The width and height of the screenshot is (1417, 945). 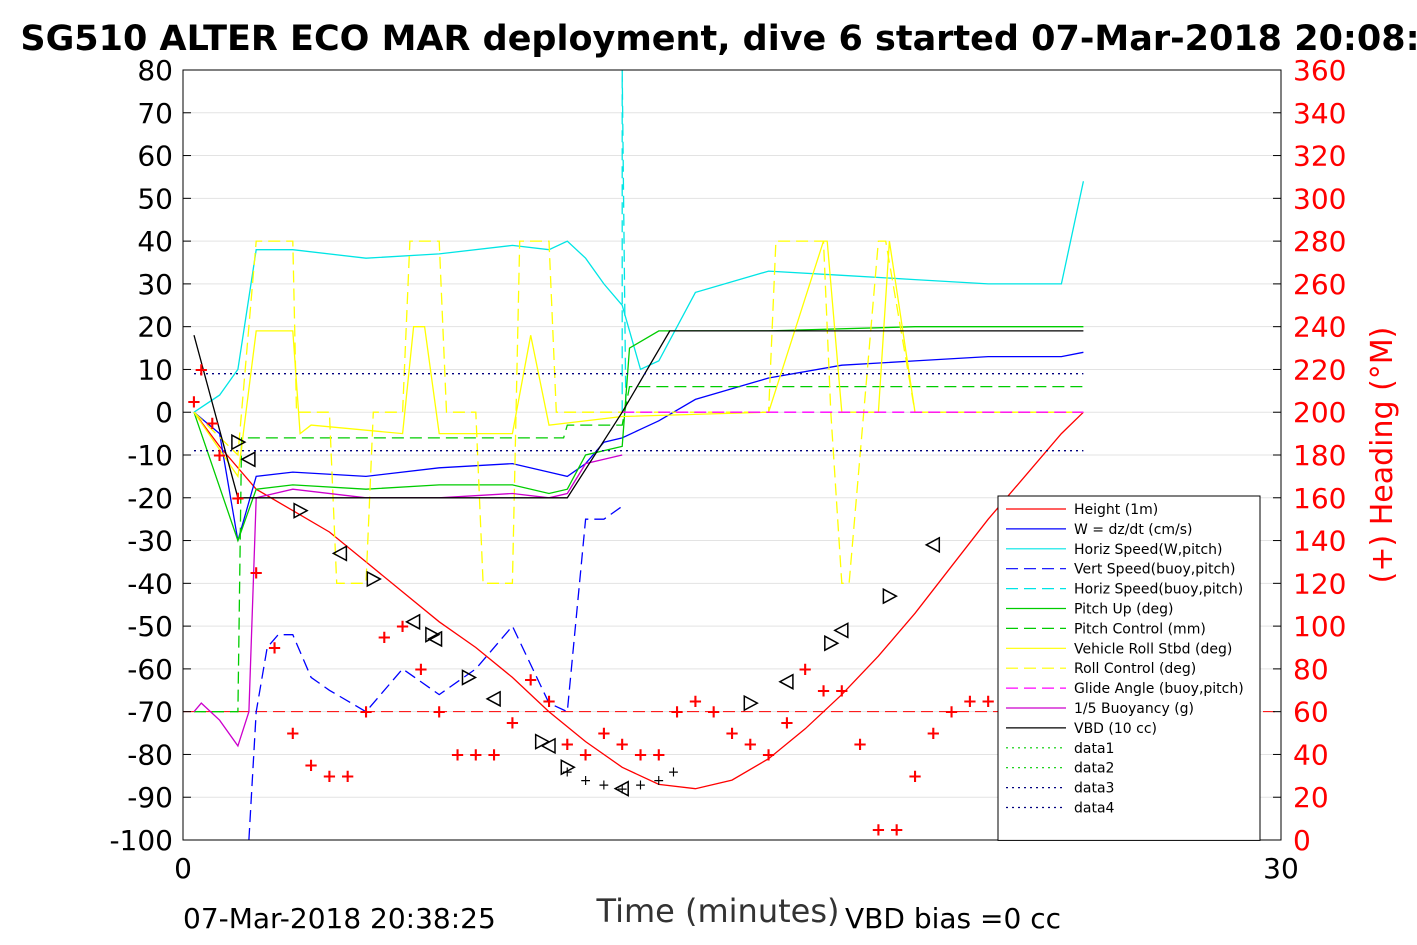 I want to click on y-right-tick-label: 320, so click(x=1319, y=156).